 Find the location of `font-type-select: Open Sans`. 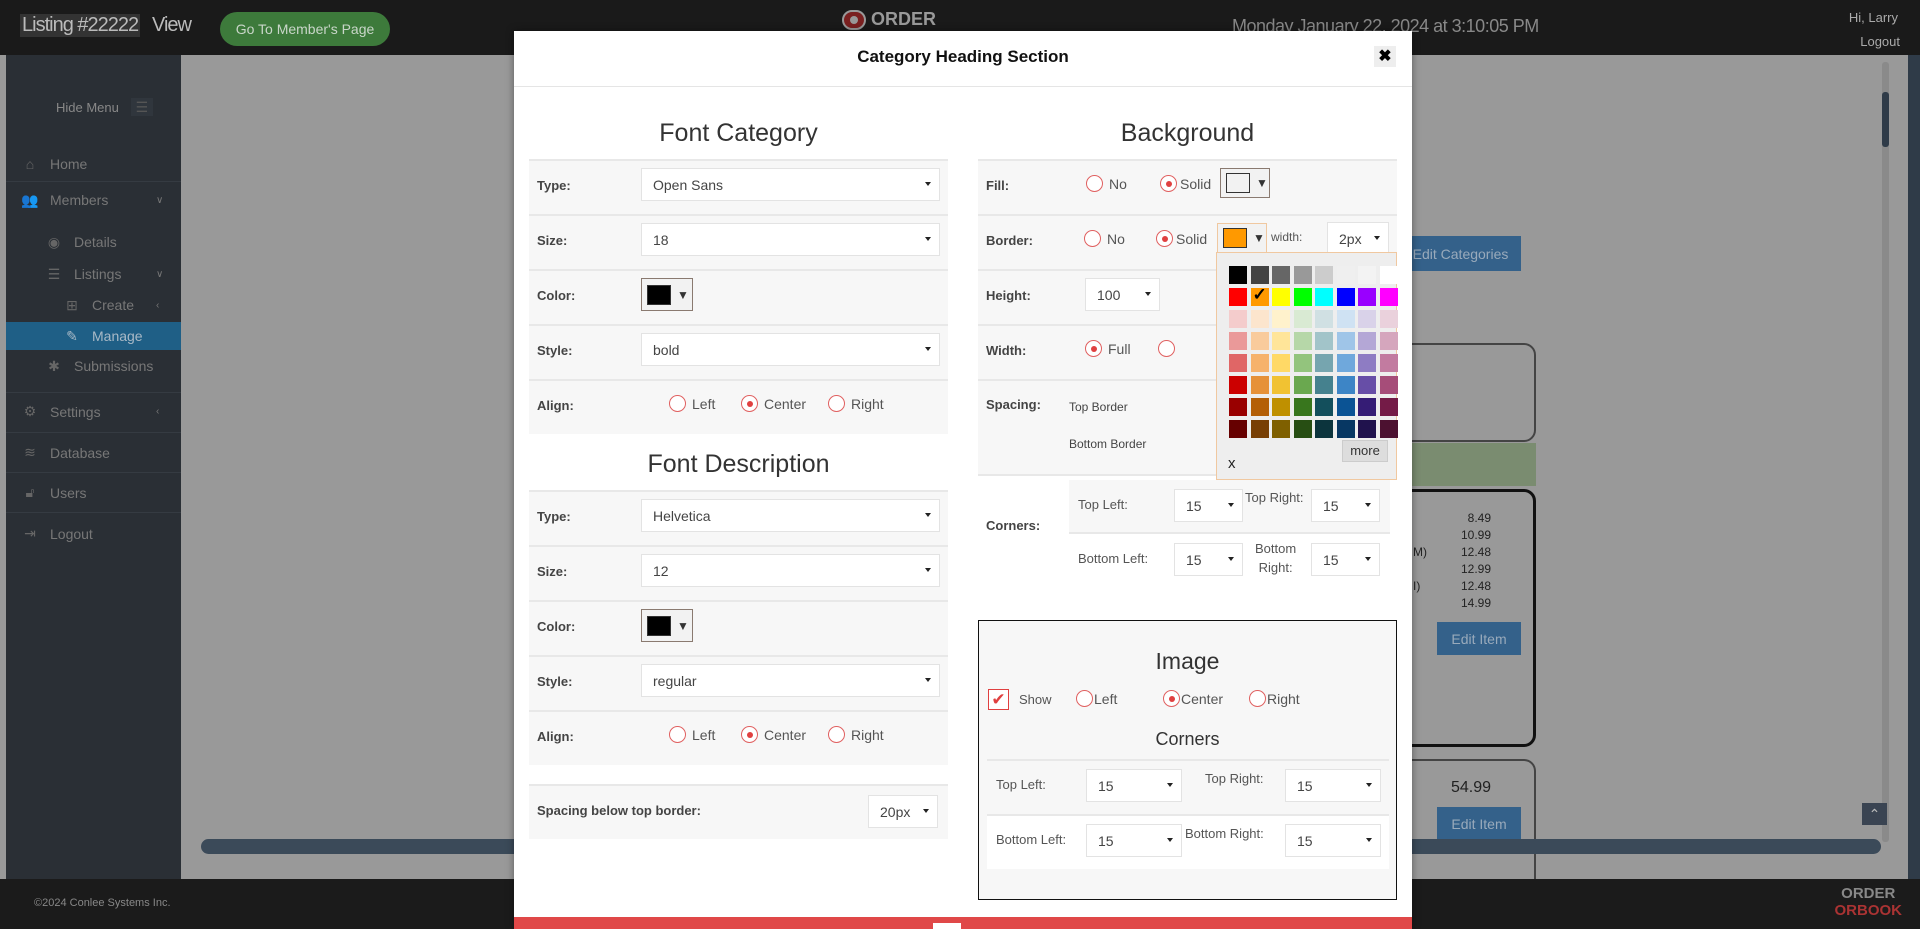

font-type-select: Open Sans is located at coordinates (790, 184).